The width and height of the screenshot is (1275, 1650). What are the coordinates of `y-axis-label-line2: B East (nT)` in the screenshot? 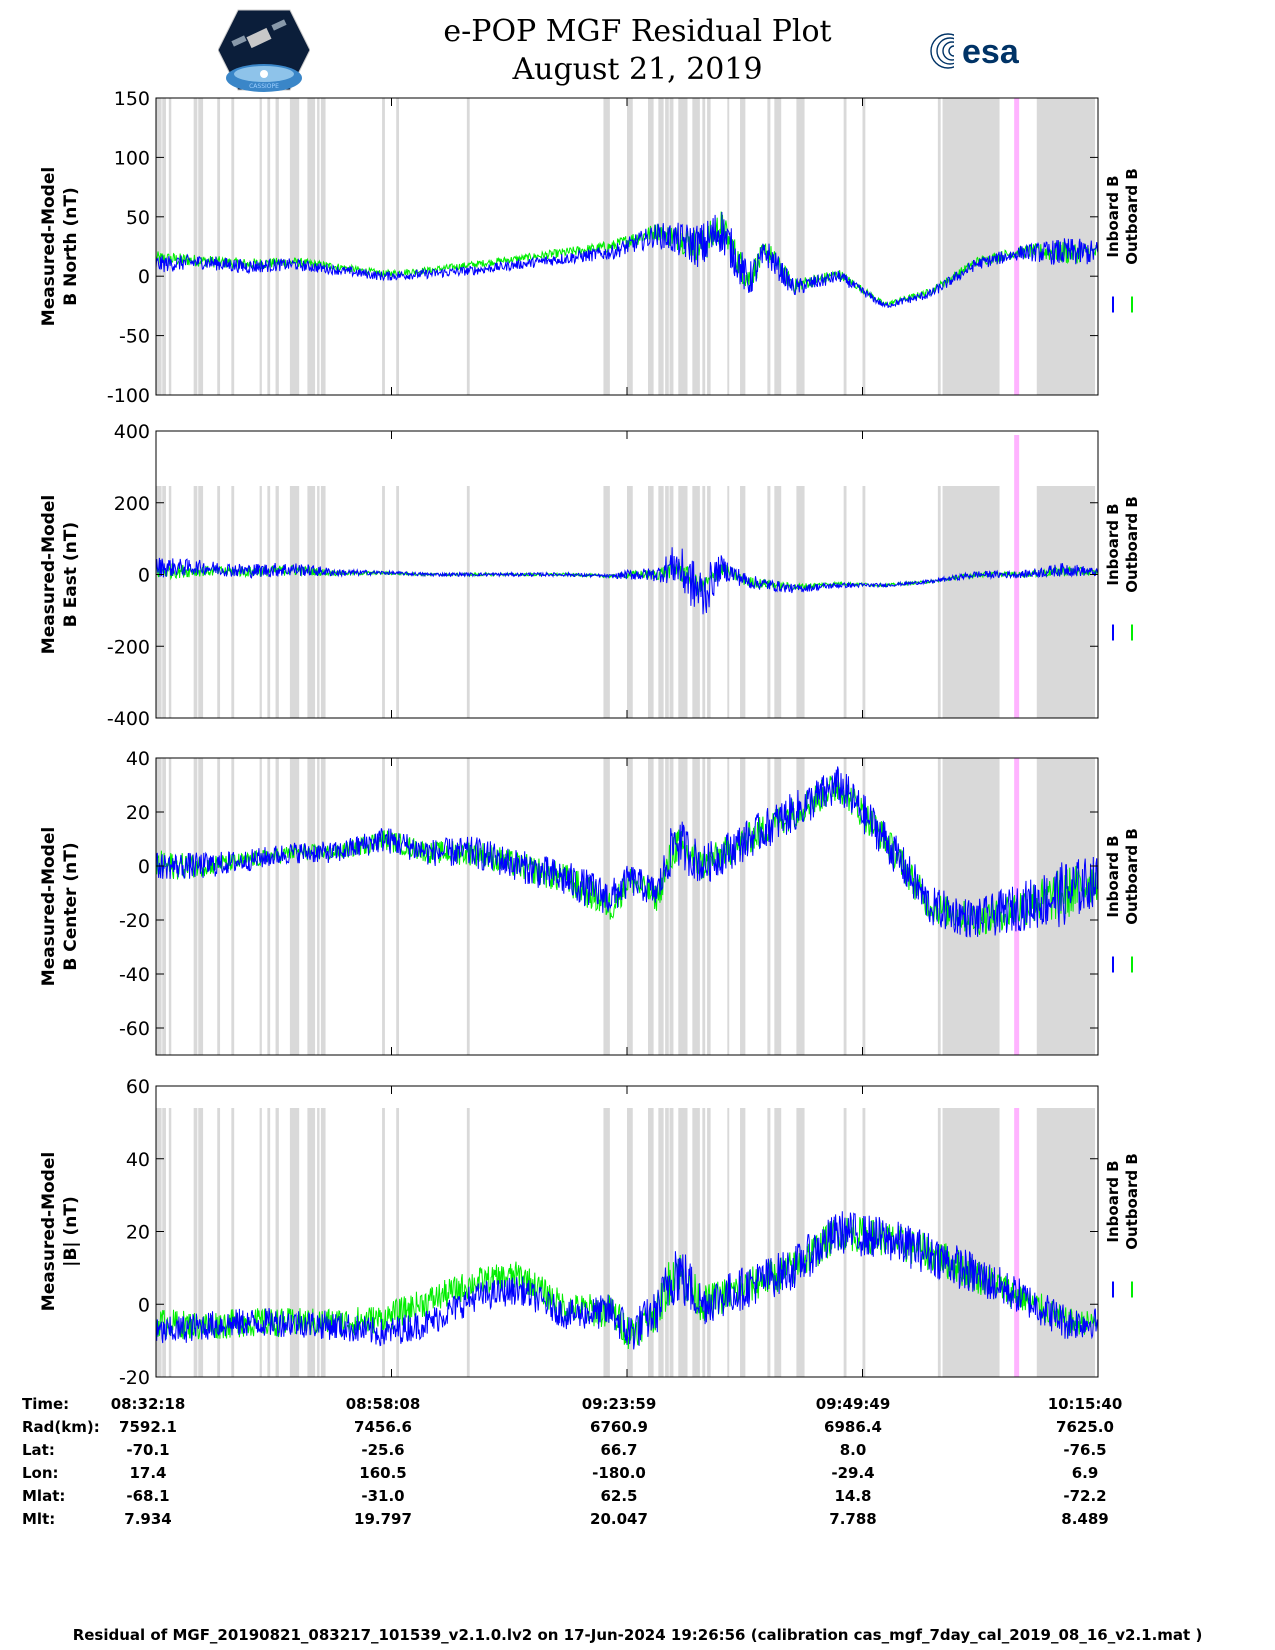 It's located at (71, 574).